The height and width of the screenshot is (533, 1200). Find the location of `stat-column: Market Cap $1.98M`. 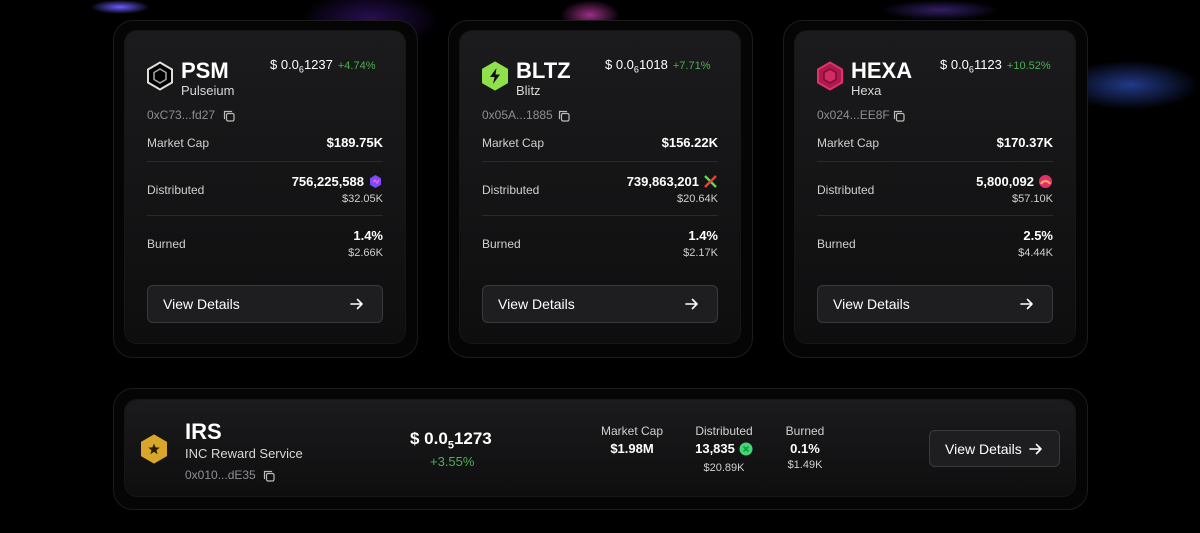

stat-column: Market Cap $1.98M is located at coordinates (632, 441).